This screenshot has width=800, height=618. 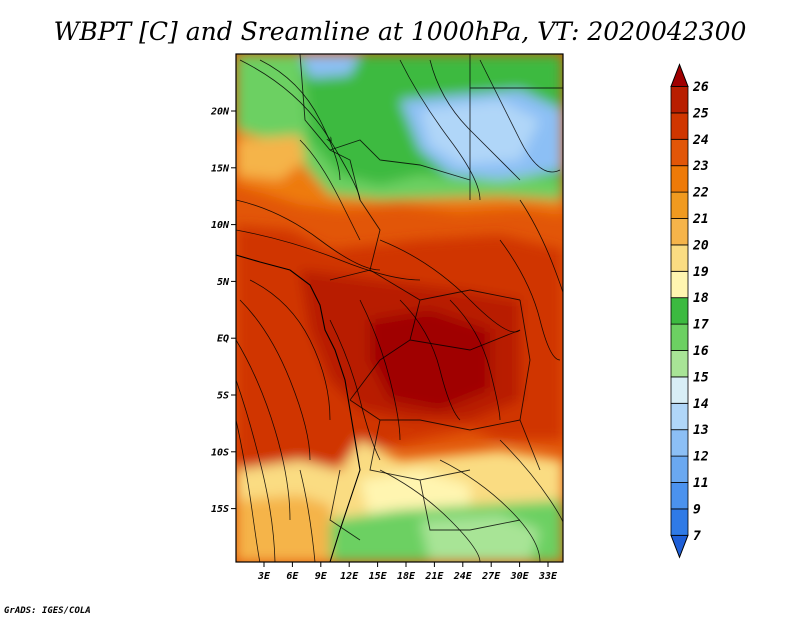 What do you see at coordinates (701, 430) in the screenshot?
I see `colorbar-label: 13` at bounding box center [701, 430].